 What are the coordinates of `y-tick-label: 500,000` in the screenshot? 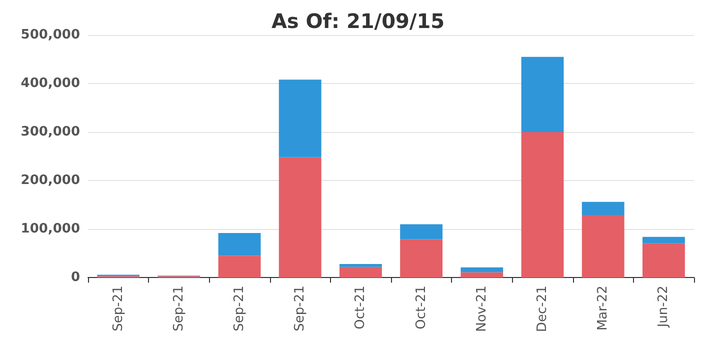 It's located at (50, 35).